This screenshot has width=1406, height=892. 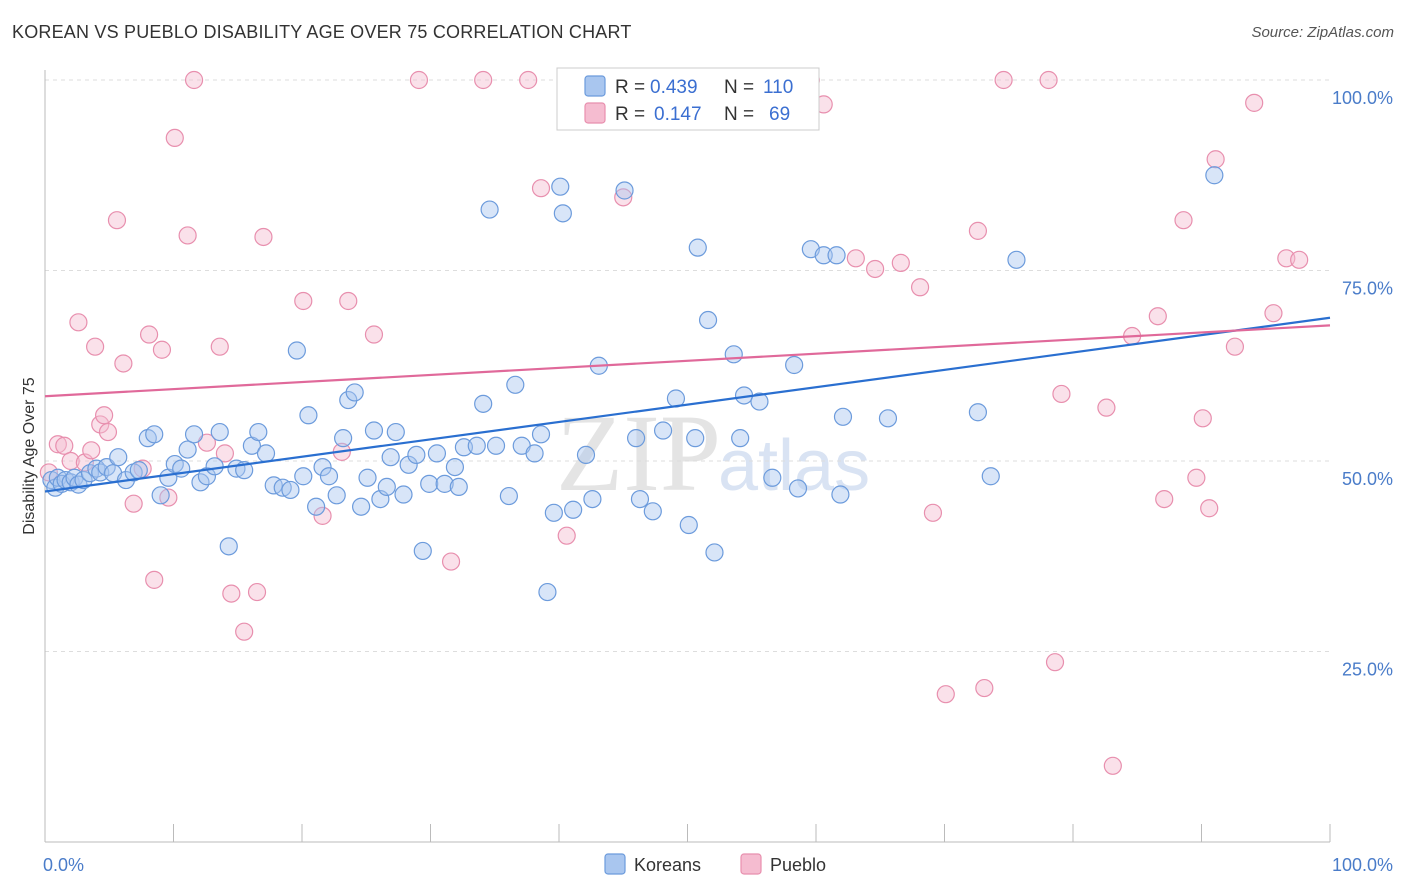 I want to click on y-tick-label: 25.0%, so click(x=1367, y=670).